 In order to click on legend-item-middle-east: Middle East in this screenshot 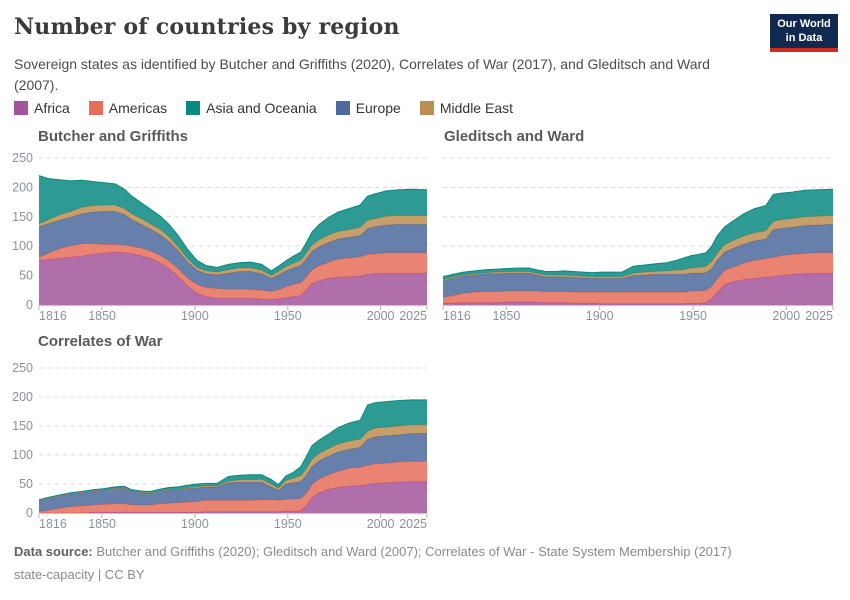, I will do `click(466, 108)`.